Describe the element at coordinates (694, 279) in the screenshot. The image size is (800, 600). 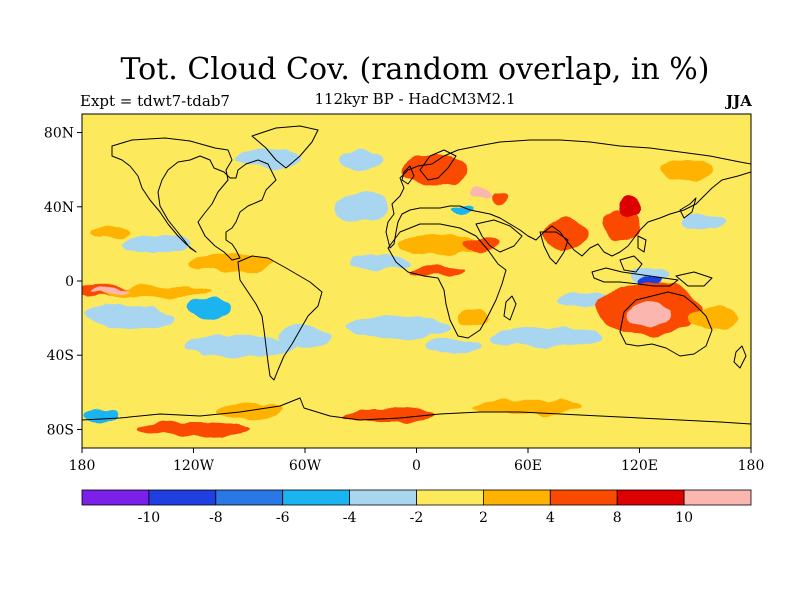
I see `coastline-new-guinea` at that location.